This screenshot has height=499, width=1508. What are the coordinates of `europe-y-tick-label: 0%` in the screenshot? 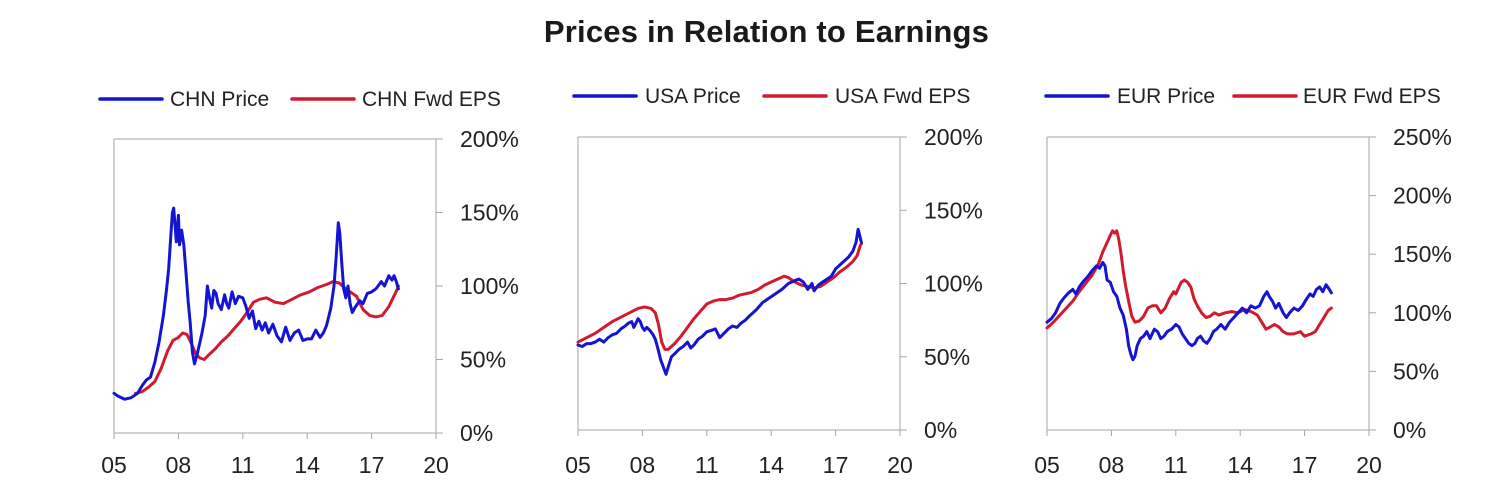 It's located at (1409, 430).